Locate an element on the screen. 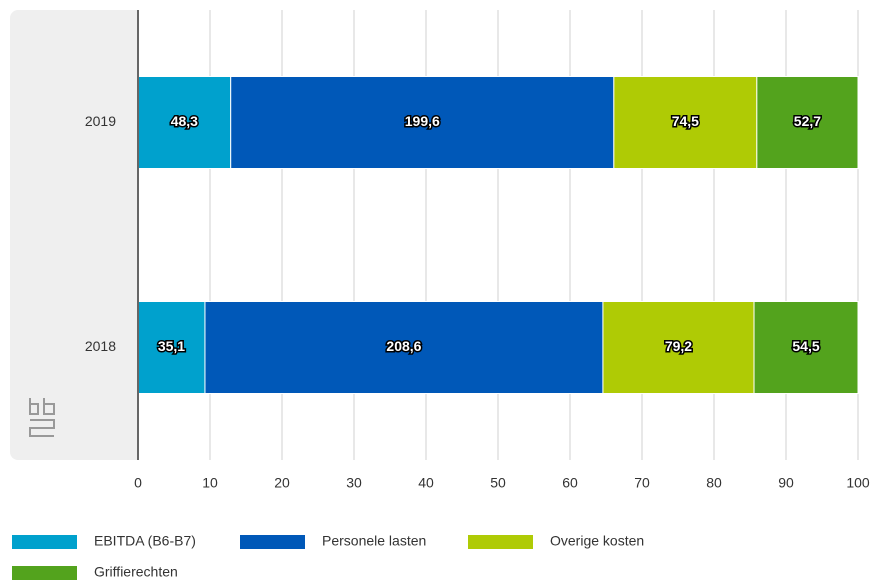  category-panel is located at coordinates (80, 235).